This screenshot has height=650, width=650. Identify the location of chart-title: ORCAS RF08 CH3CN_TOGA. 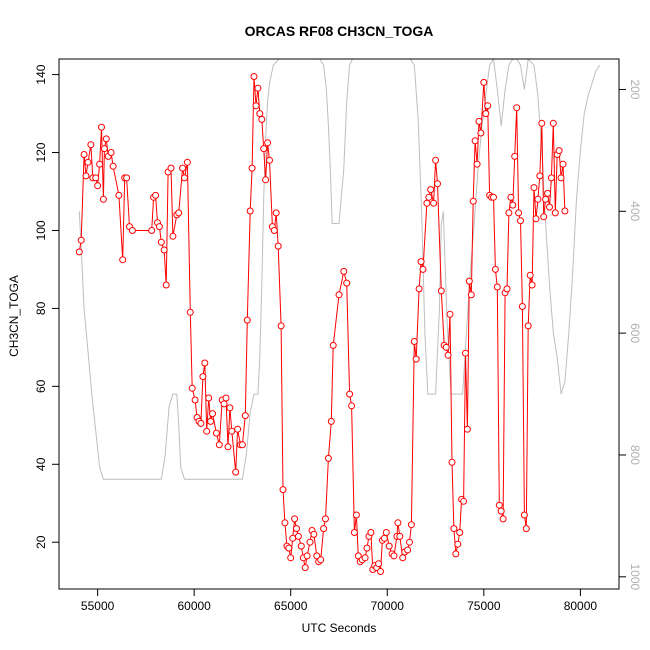
(339, 31).